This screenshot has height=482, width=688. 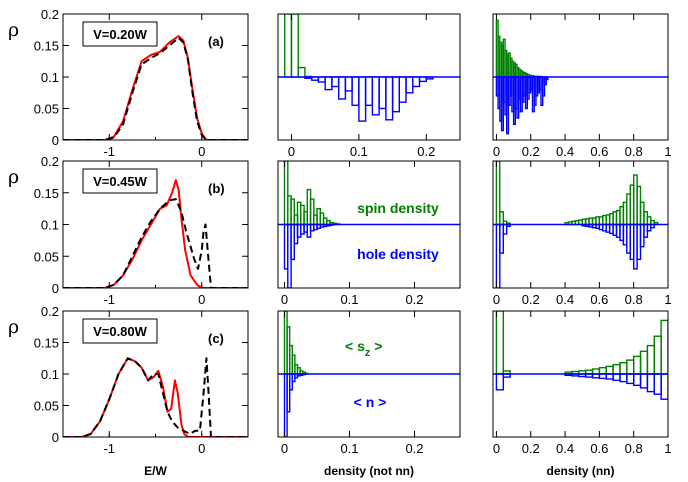 What do you see at coordinates (369, 471) in the screenshot?
I see `x-axis-label: density (not nn)` at bounding box center [369, 471].